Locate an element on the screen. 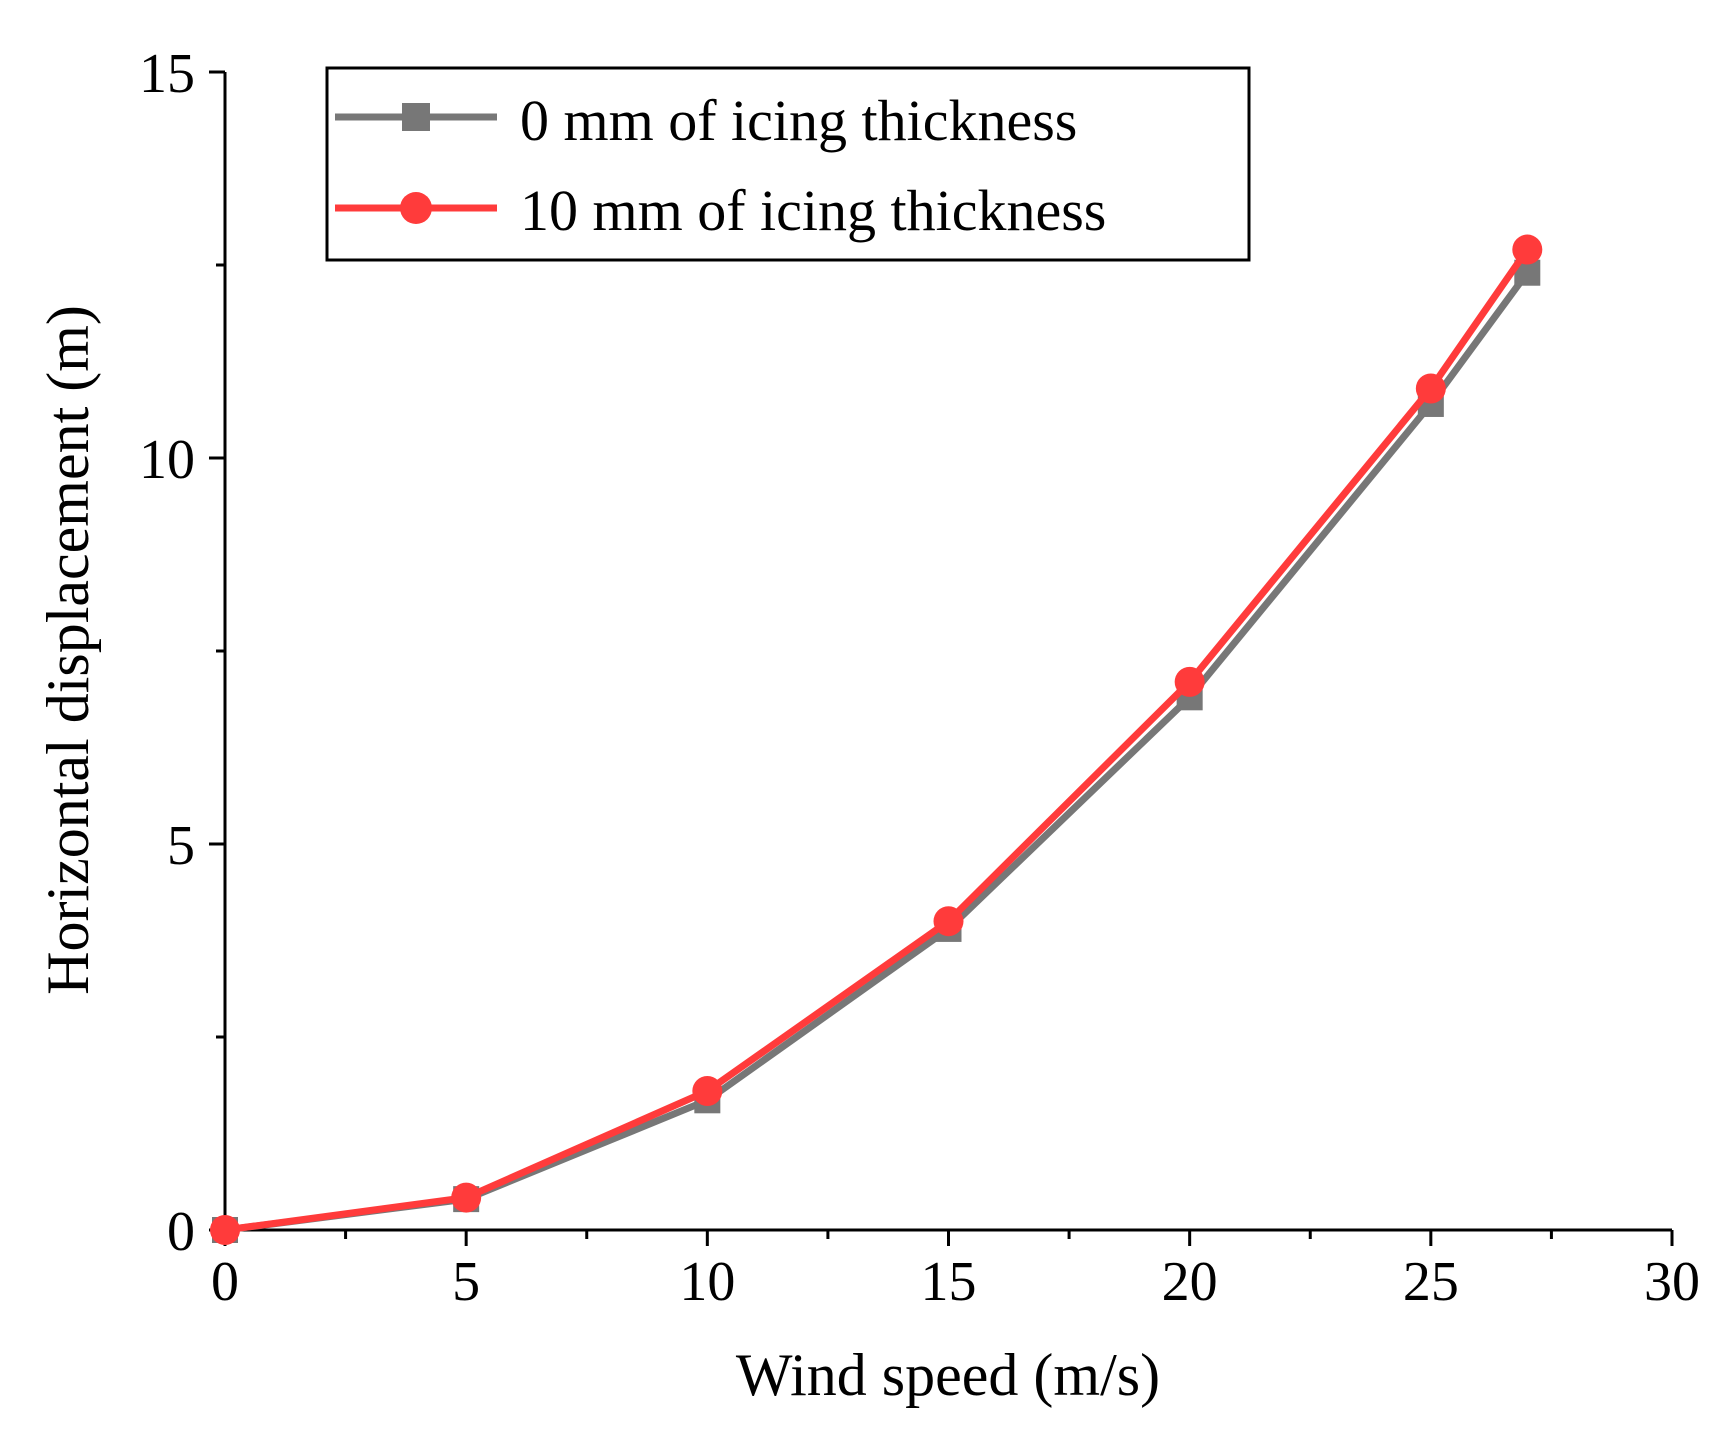  y-axis-title: Horizontal displacement (m) is located at coordinates (68, 650).